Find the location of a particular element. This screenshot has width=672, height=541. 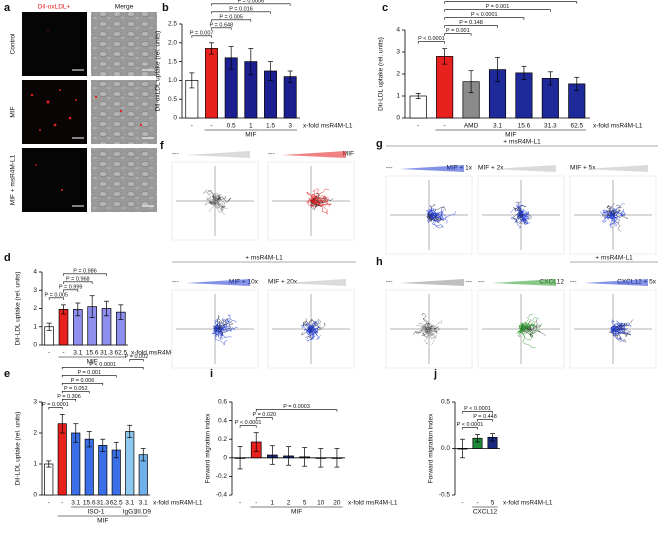

panel-letter: f is located at coordinates (162, 146).